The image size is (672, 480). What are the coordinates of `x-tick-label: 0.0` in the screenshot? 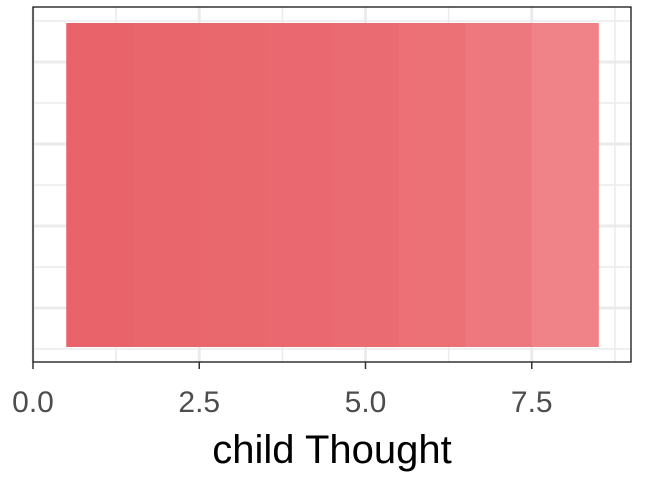 It's located at (33, 402).